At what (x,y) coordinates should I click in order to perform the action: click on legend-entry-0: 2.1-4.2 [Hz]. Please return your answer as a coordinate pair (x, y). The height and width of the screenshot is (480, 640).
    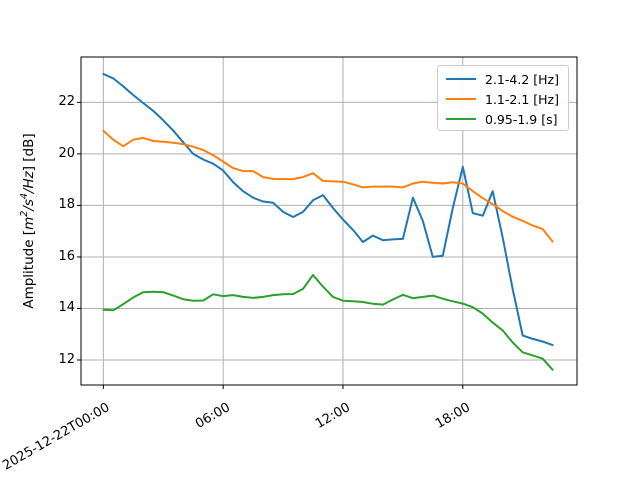
    Looking at the image, I should click on (503, 79).